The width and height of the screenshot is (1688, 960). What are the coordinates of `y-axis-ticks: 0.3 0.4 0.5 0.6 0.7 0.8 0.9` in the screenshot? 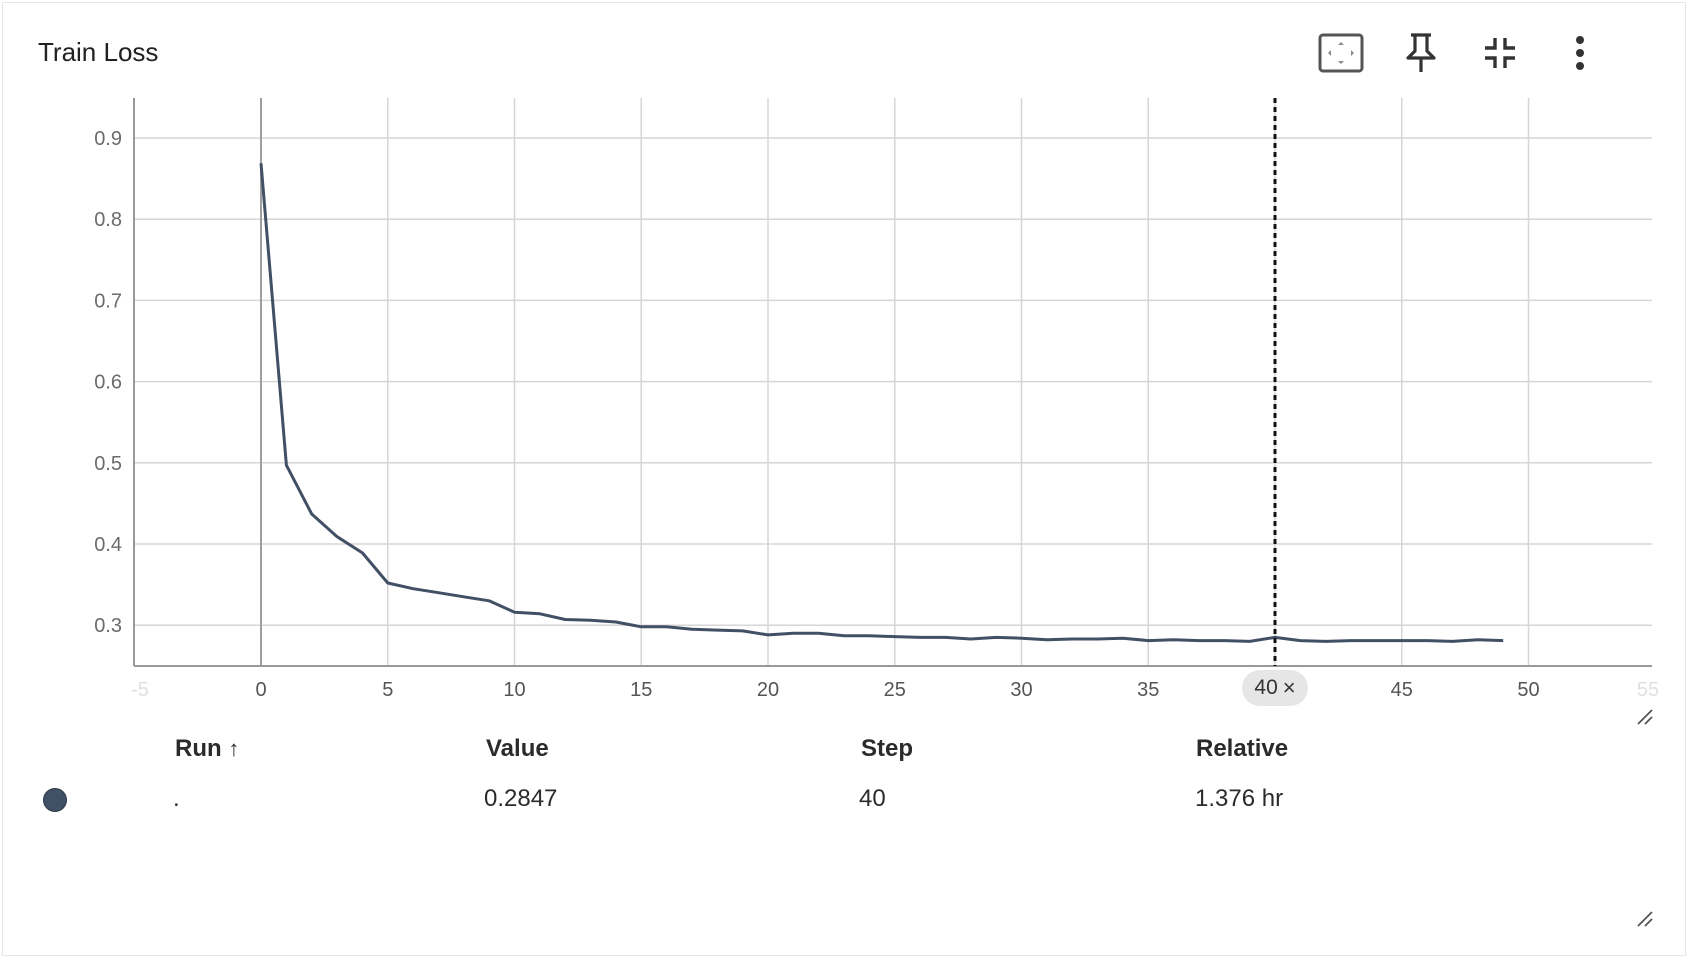 It's located at (108, 382).